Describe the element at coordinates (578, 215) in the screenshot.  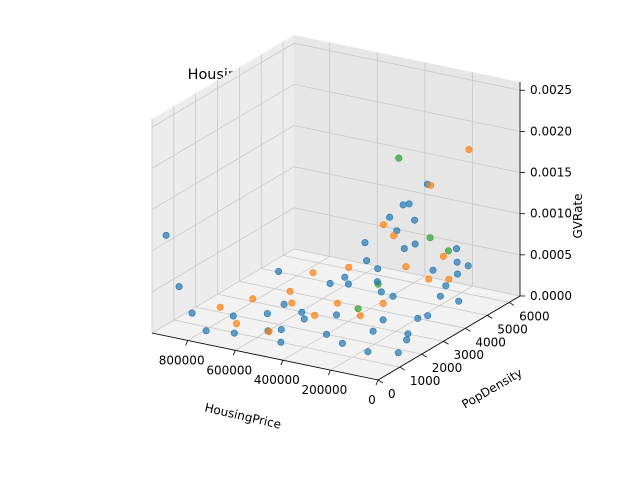
I see `z-axis-label: GVRate` at that location.